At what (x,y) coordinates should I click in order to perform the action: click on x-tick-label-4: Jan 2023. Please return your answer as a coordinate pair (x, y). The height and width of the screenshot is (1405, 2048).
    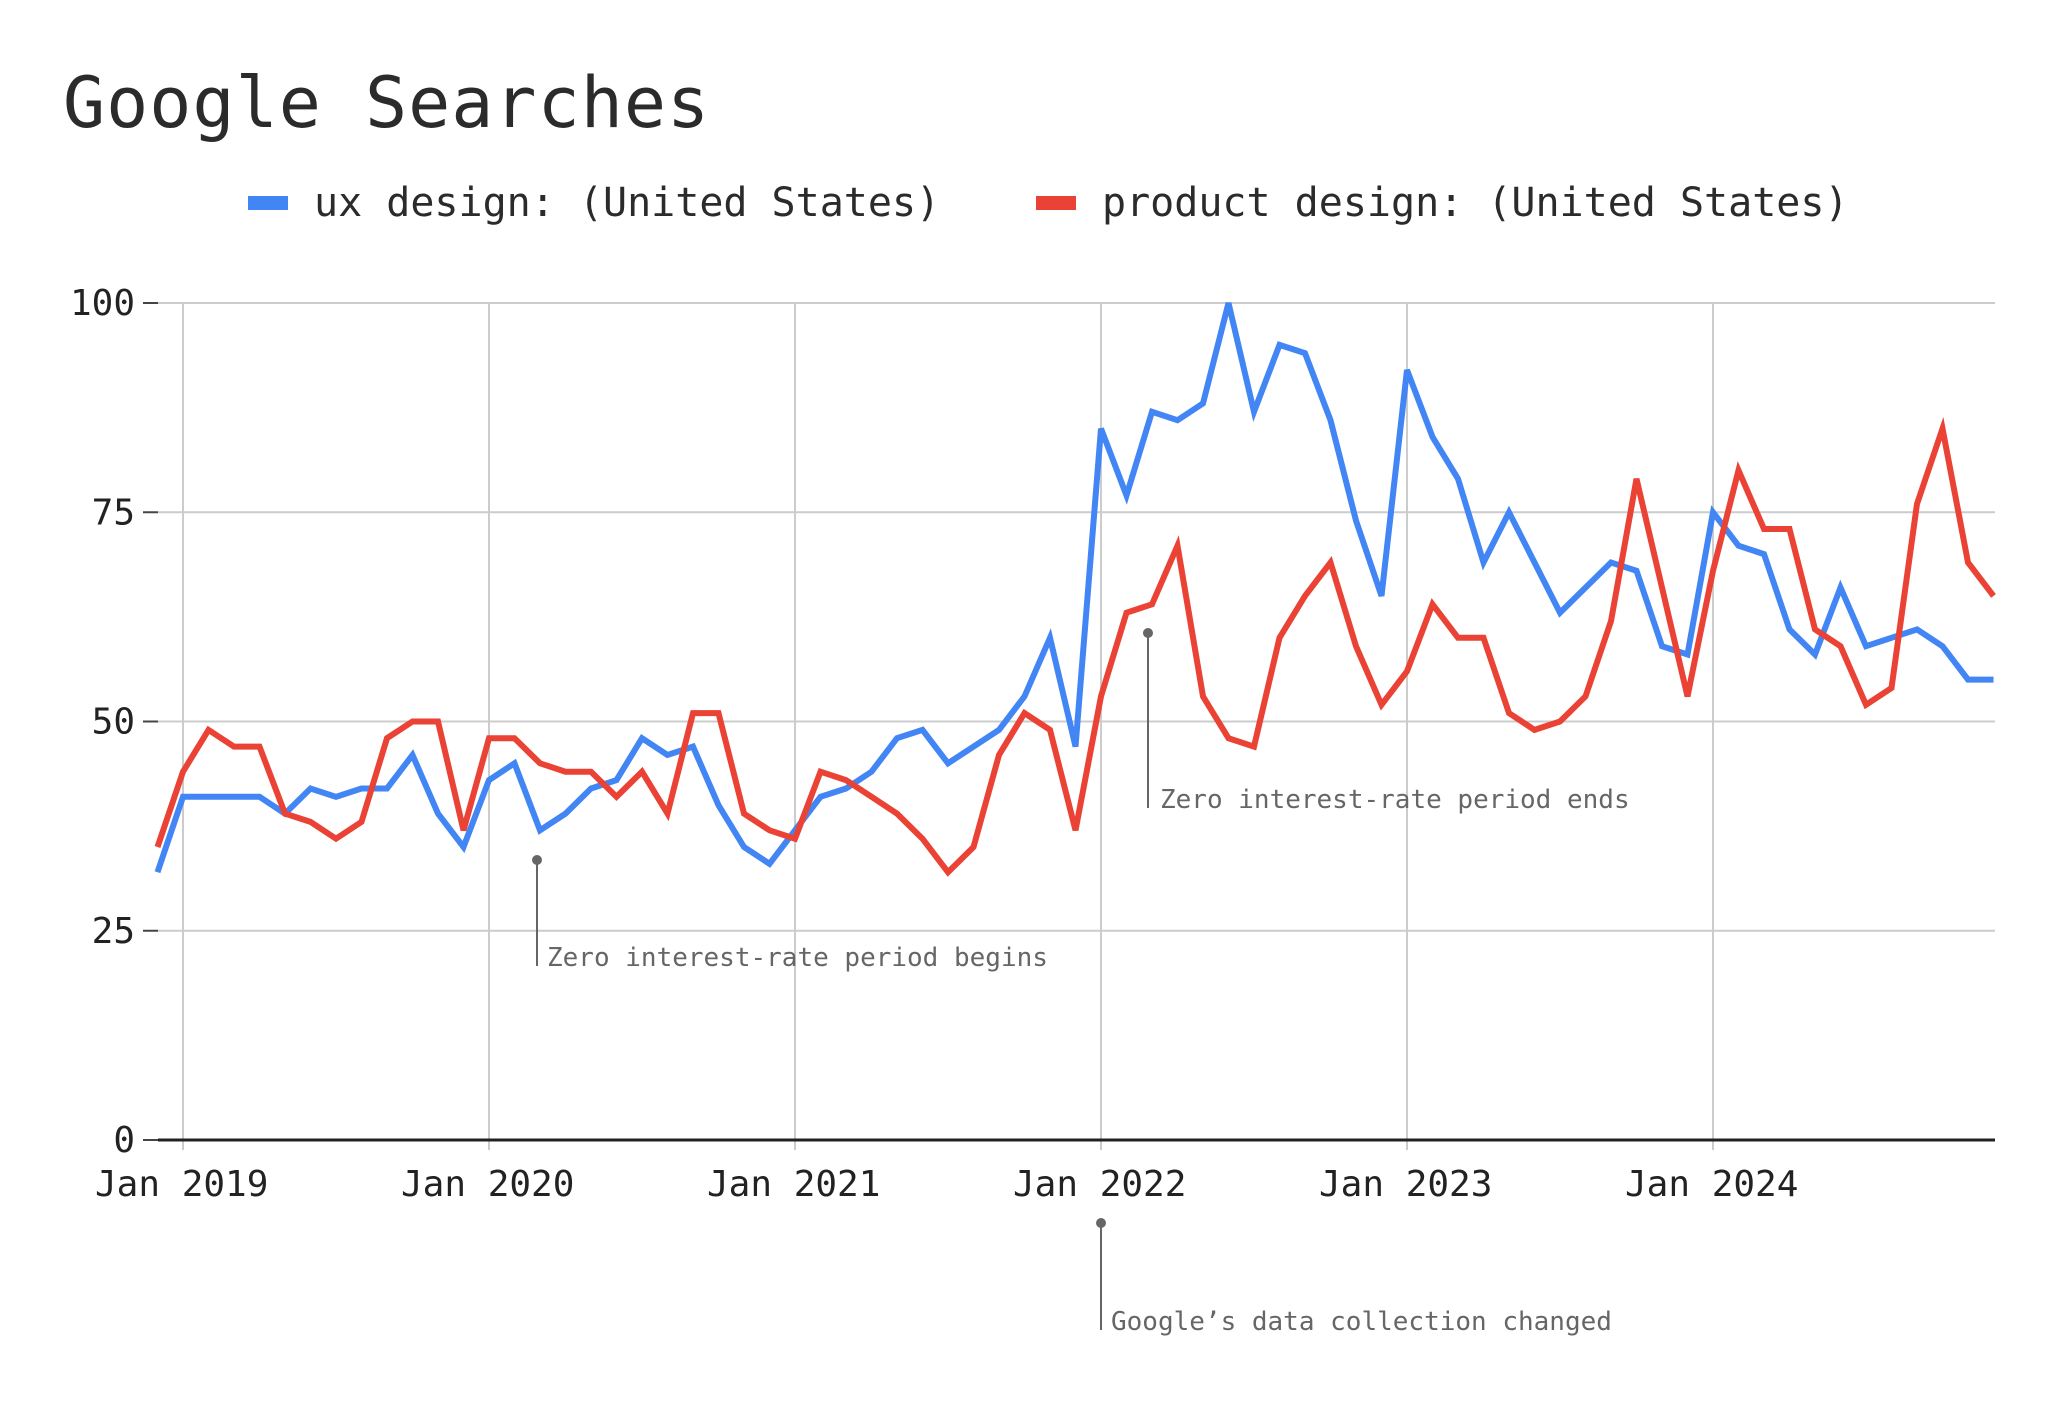
    Looking at the image, I should click on (1405, 1184).